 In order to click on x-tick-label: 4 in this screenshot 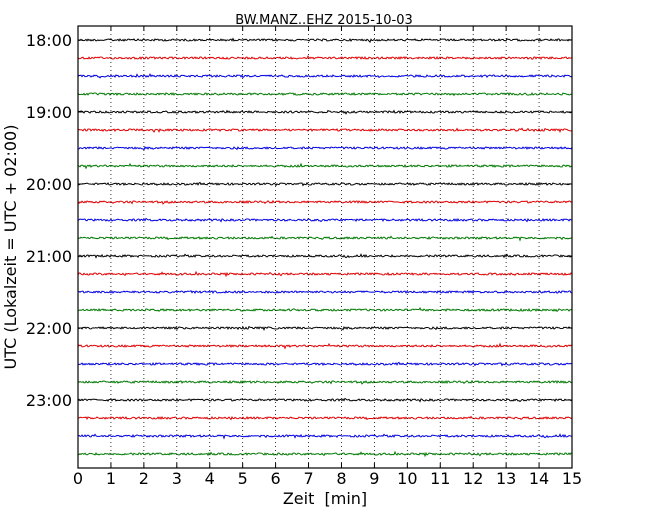, I will do `click(210, 478)`.